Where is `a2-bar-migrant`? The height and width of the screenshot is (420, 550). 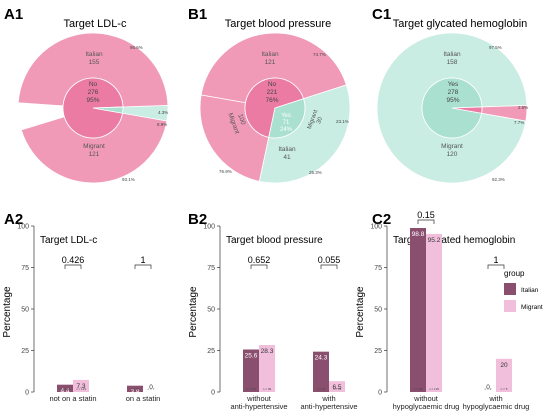
a2-bar-migrant is located at coordinates (81, 385).